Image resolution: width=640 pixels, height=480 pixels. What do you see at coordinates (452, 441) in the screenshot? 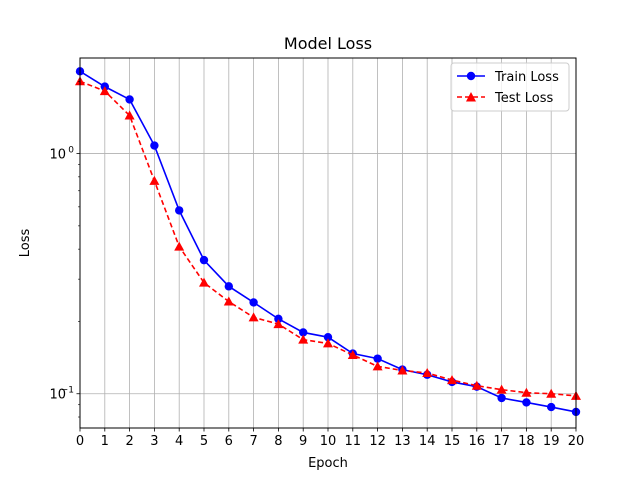
I see `x-tick-label: 15` at bounding box center [452, 441].